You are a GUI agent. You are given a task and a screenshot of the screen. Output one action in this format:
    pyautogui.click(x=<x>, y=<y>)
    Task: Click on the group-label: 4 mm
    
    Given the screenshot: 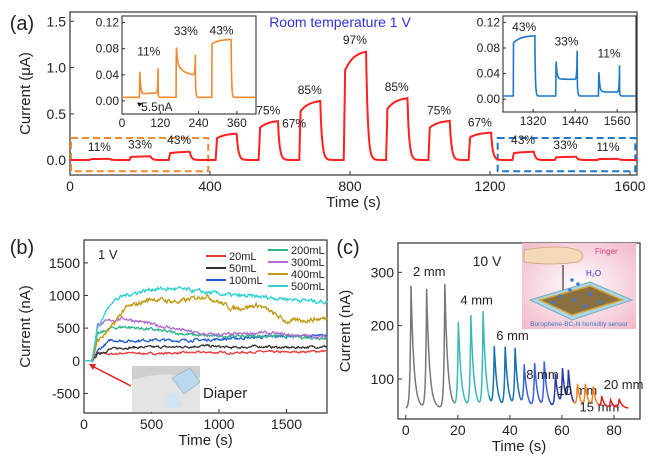 What is the action you would take?
    pyautogui.click(x=476, y=299)
    